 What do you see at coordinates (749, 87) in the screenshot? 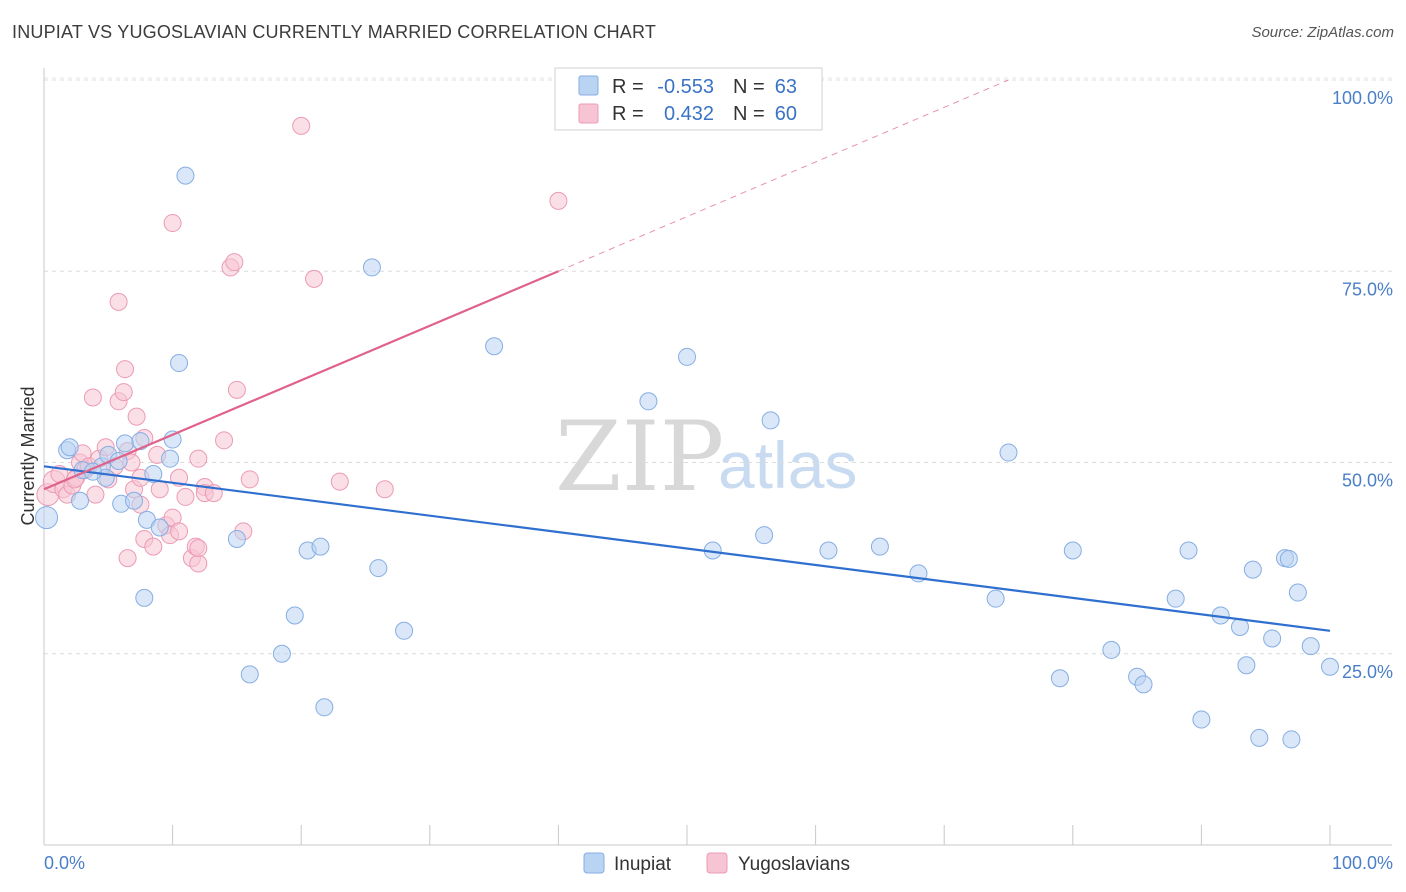
I see `stats-inupiat-n-label: N =` at bounding box center [749, 87].